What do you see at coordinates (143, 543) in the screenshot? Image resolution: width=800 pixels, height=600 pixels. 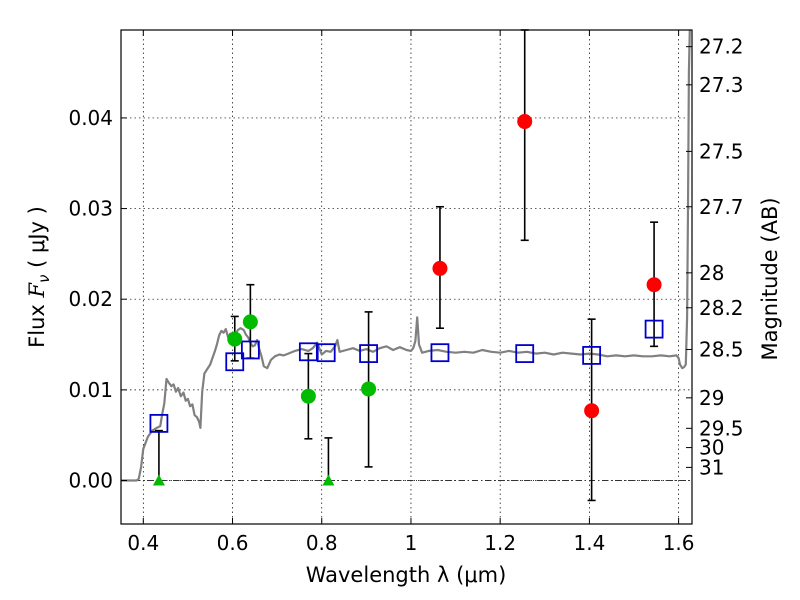 I see `x-tick-label: 0.4` at bounding box center [143, 543].